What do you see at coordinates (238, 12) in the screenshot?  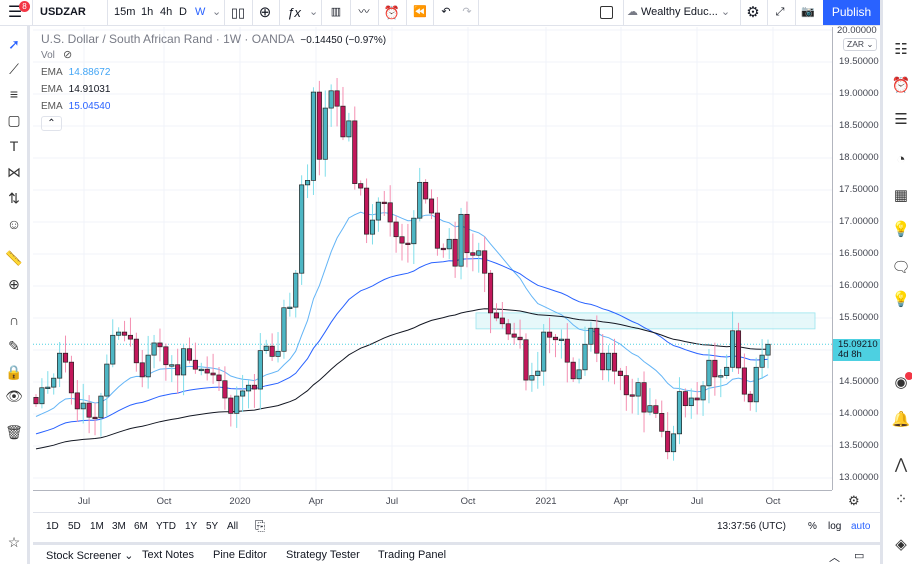 I see `candles-icon: ▯▯` at bounding box center [238, 12].